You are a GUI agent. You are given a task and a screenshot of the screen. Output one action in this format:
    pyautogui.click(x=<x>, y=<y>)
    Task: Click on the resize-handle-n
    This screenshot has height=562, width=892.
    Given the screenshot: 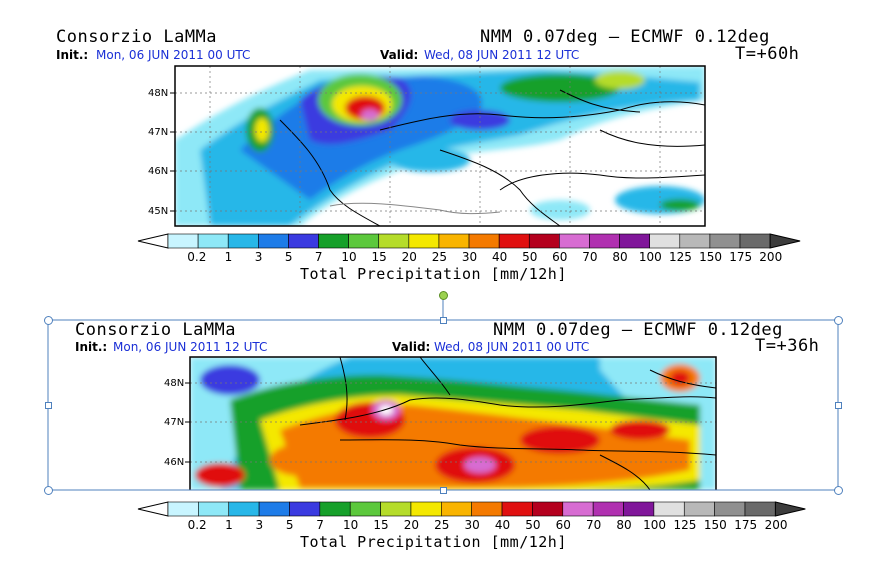 What is the action you would take?
    pyautogui.click(x=443, y=320)
    